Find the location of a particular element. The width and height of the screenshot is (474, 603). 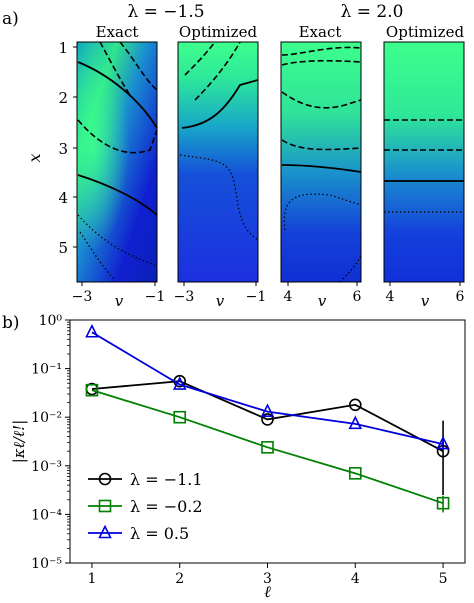

x-tick-label: 4 is located at coordinates (355, 579).